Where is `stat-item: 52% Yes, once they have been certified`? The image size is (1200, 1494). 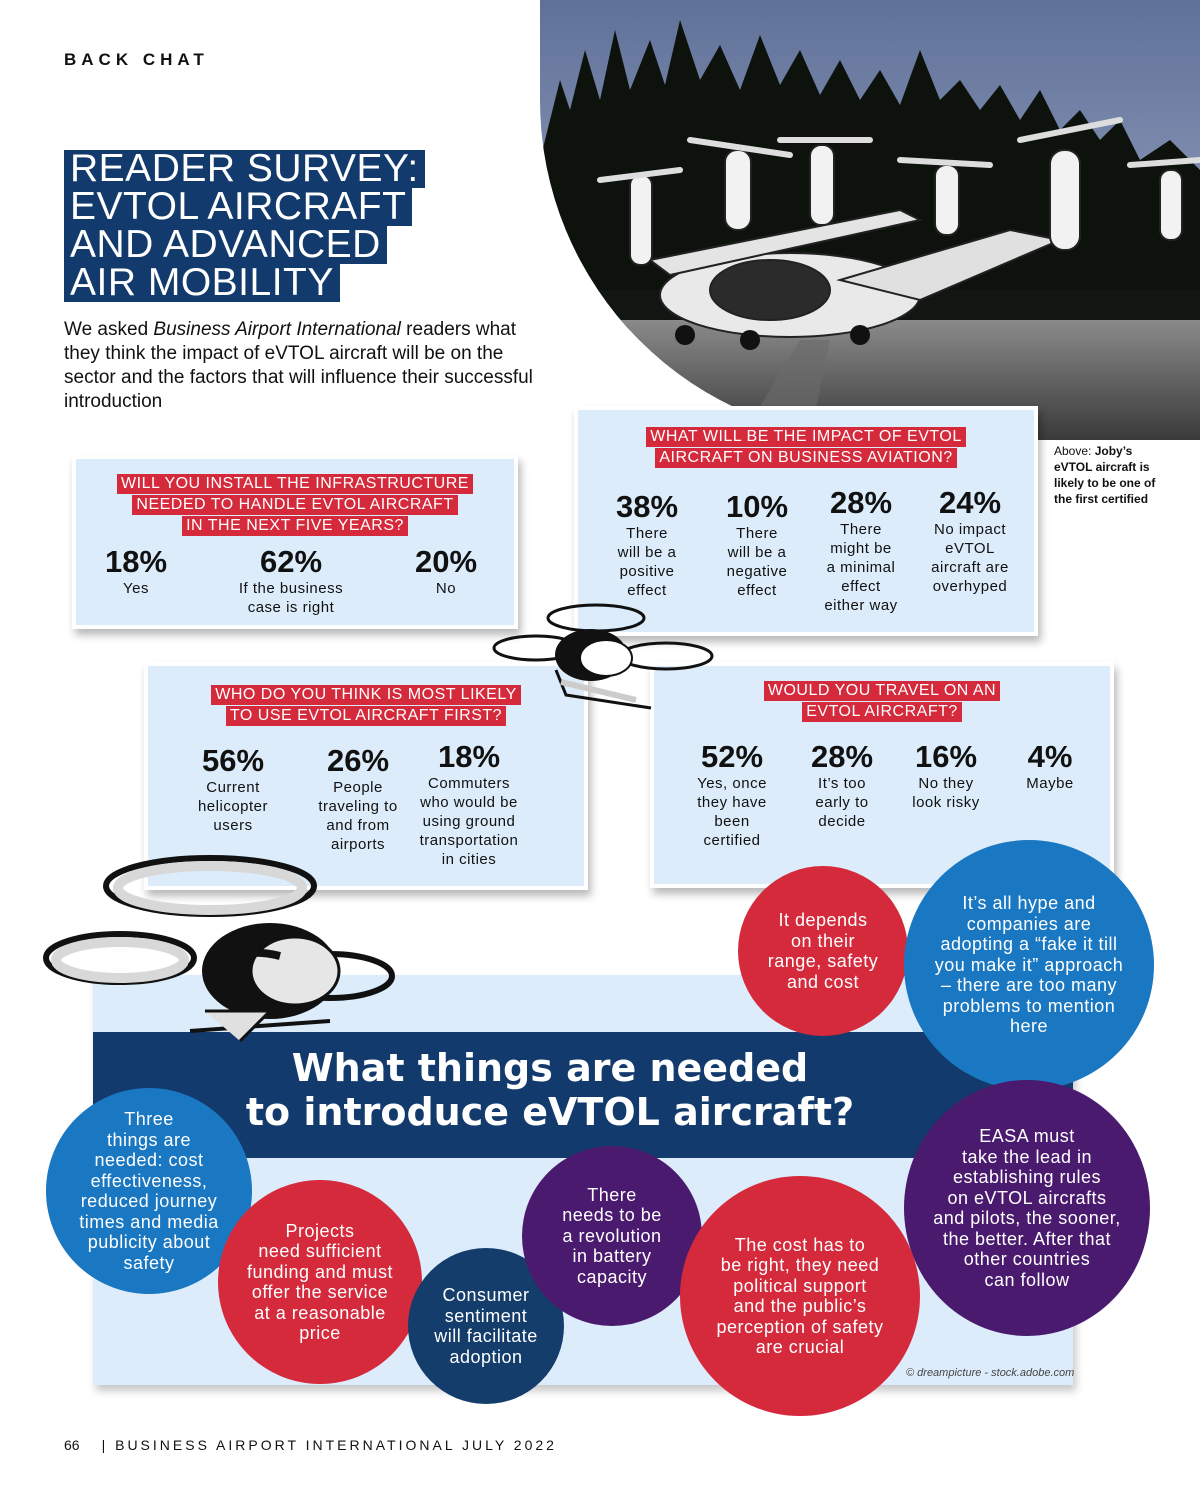 stat-item: 52% Yes, once they have been certified is located at coordinates (732, 795).